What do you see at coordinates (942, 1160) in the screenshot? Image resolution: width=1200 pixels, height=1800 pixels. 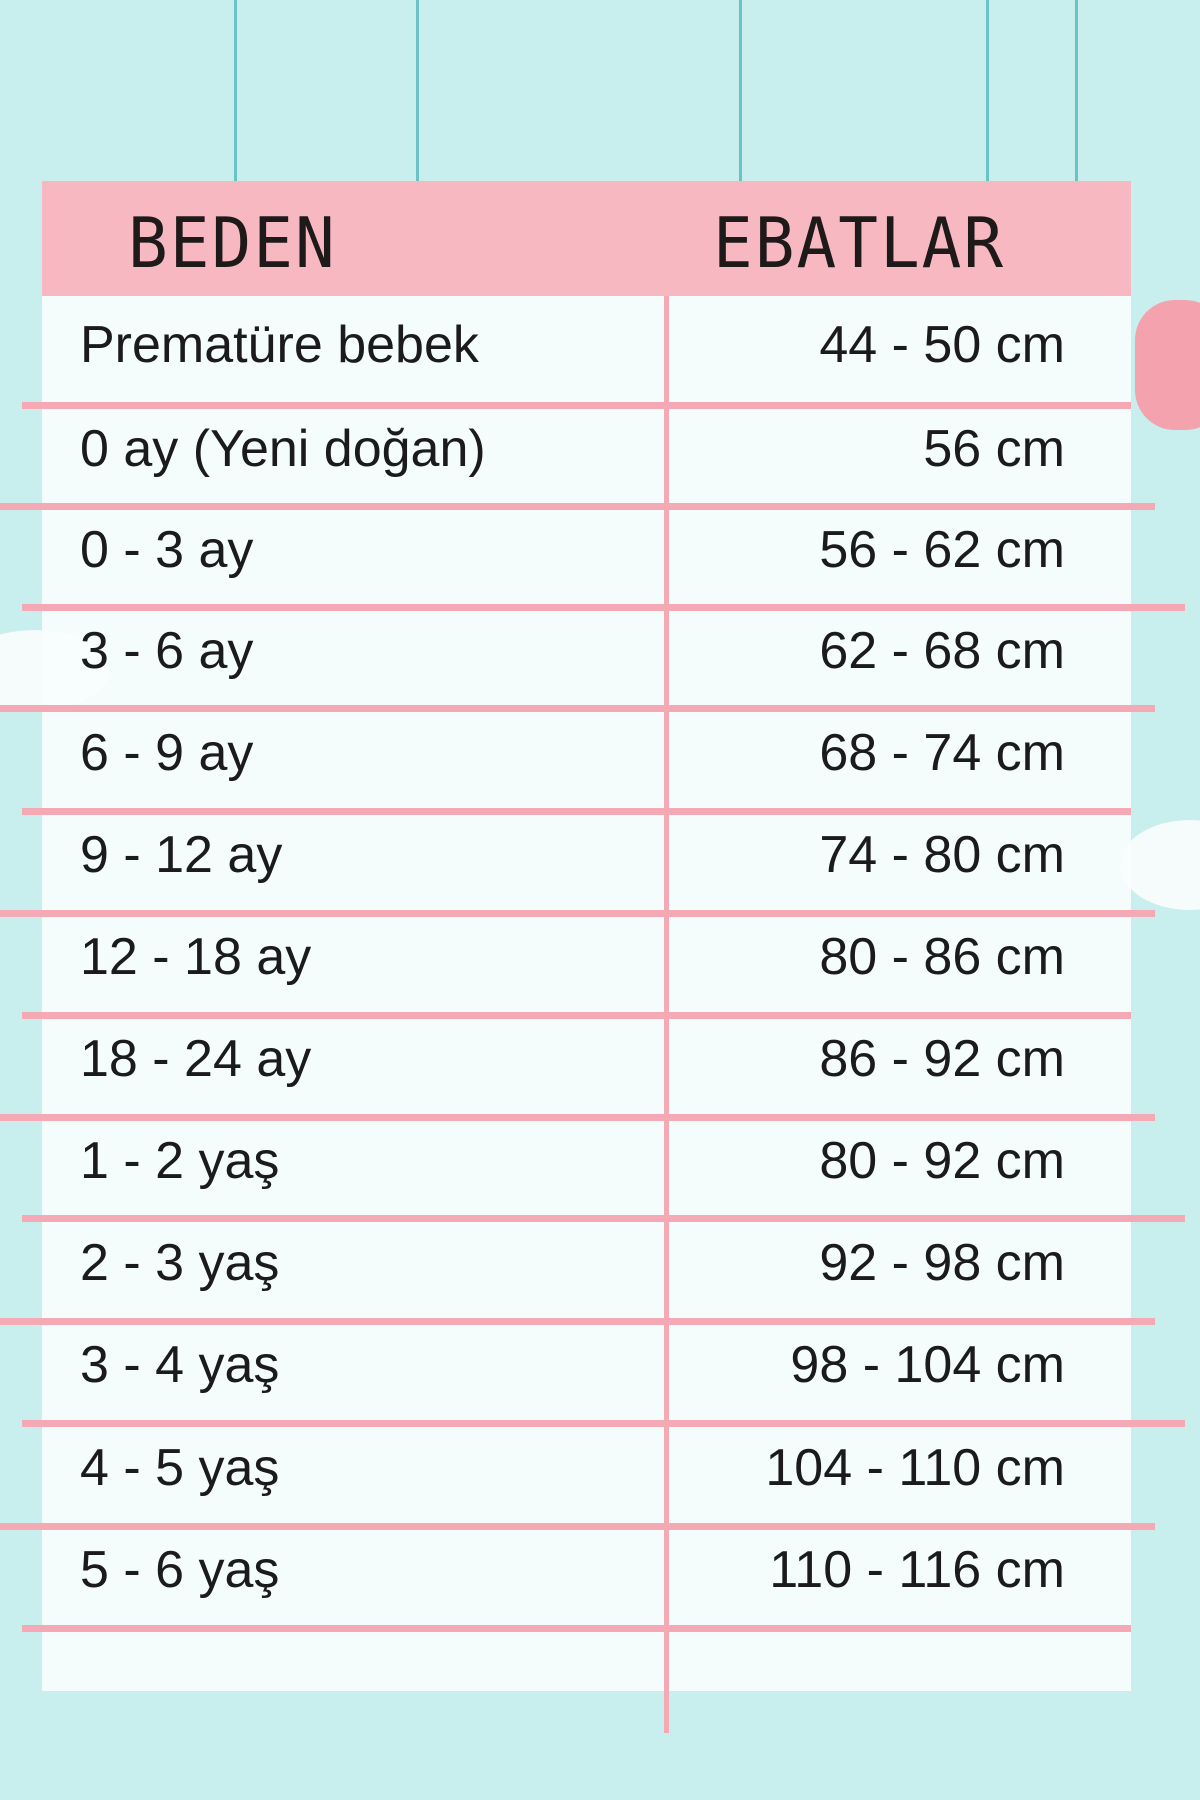 I see `measure-cell: 80 - 92 cm` at bounding box center [942, 1160].